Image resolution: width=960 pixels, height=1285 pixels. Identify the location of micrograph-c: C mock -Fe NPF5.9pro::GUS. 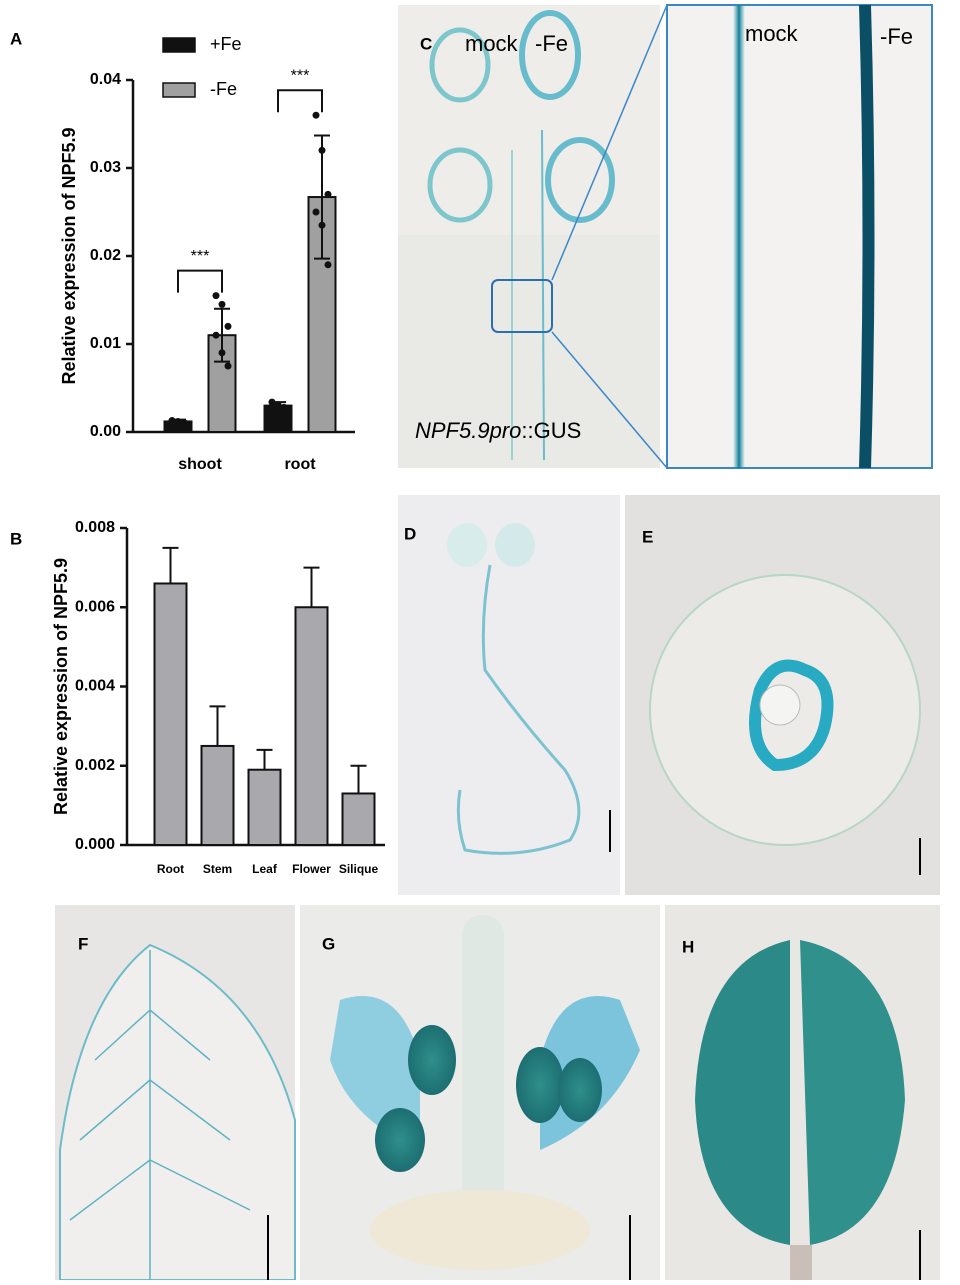
(533, 236).